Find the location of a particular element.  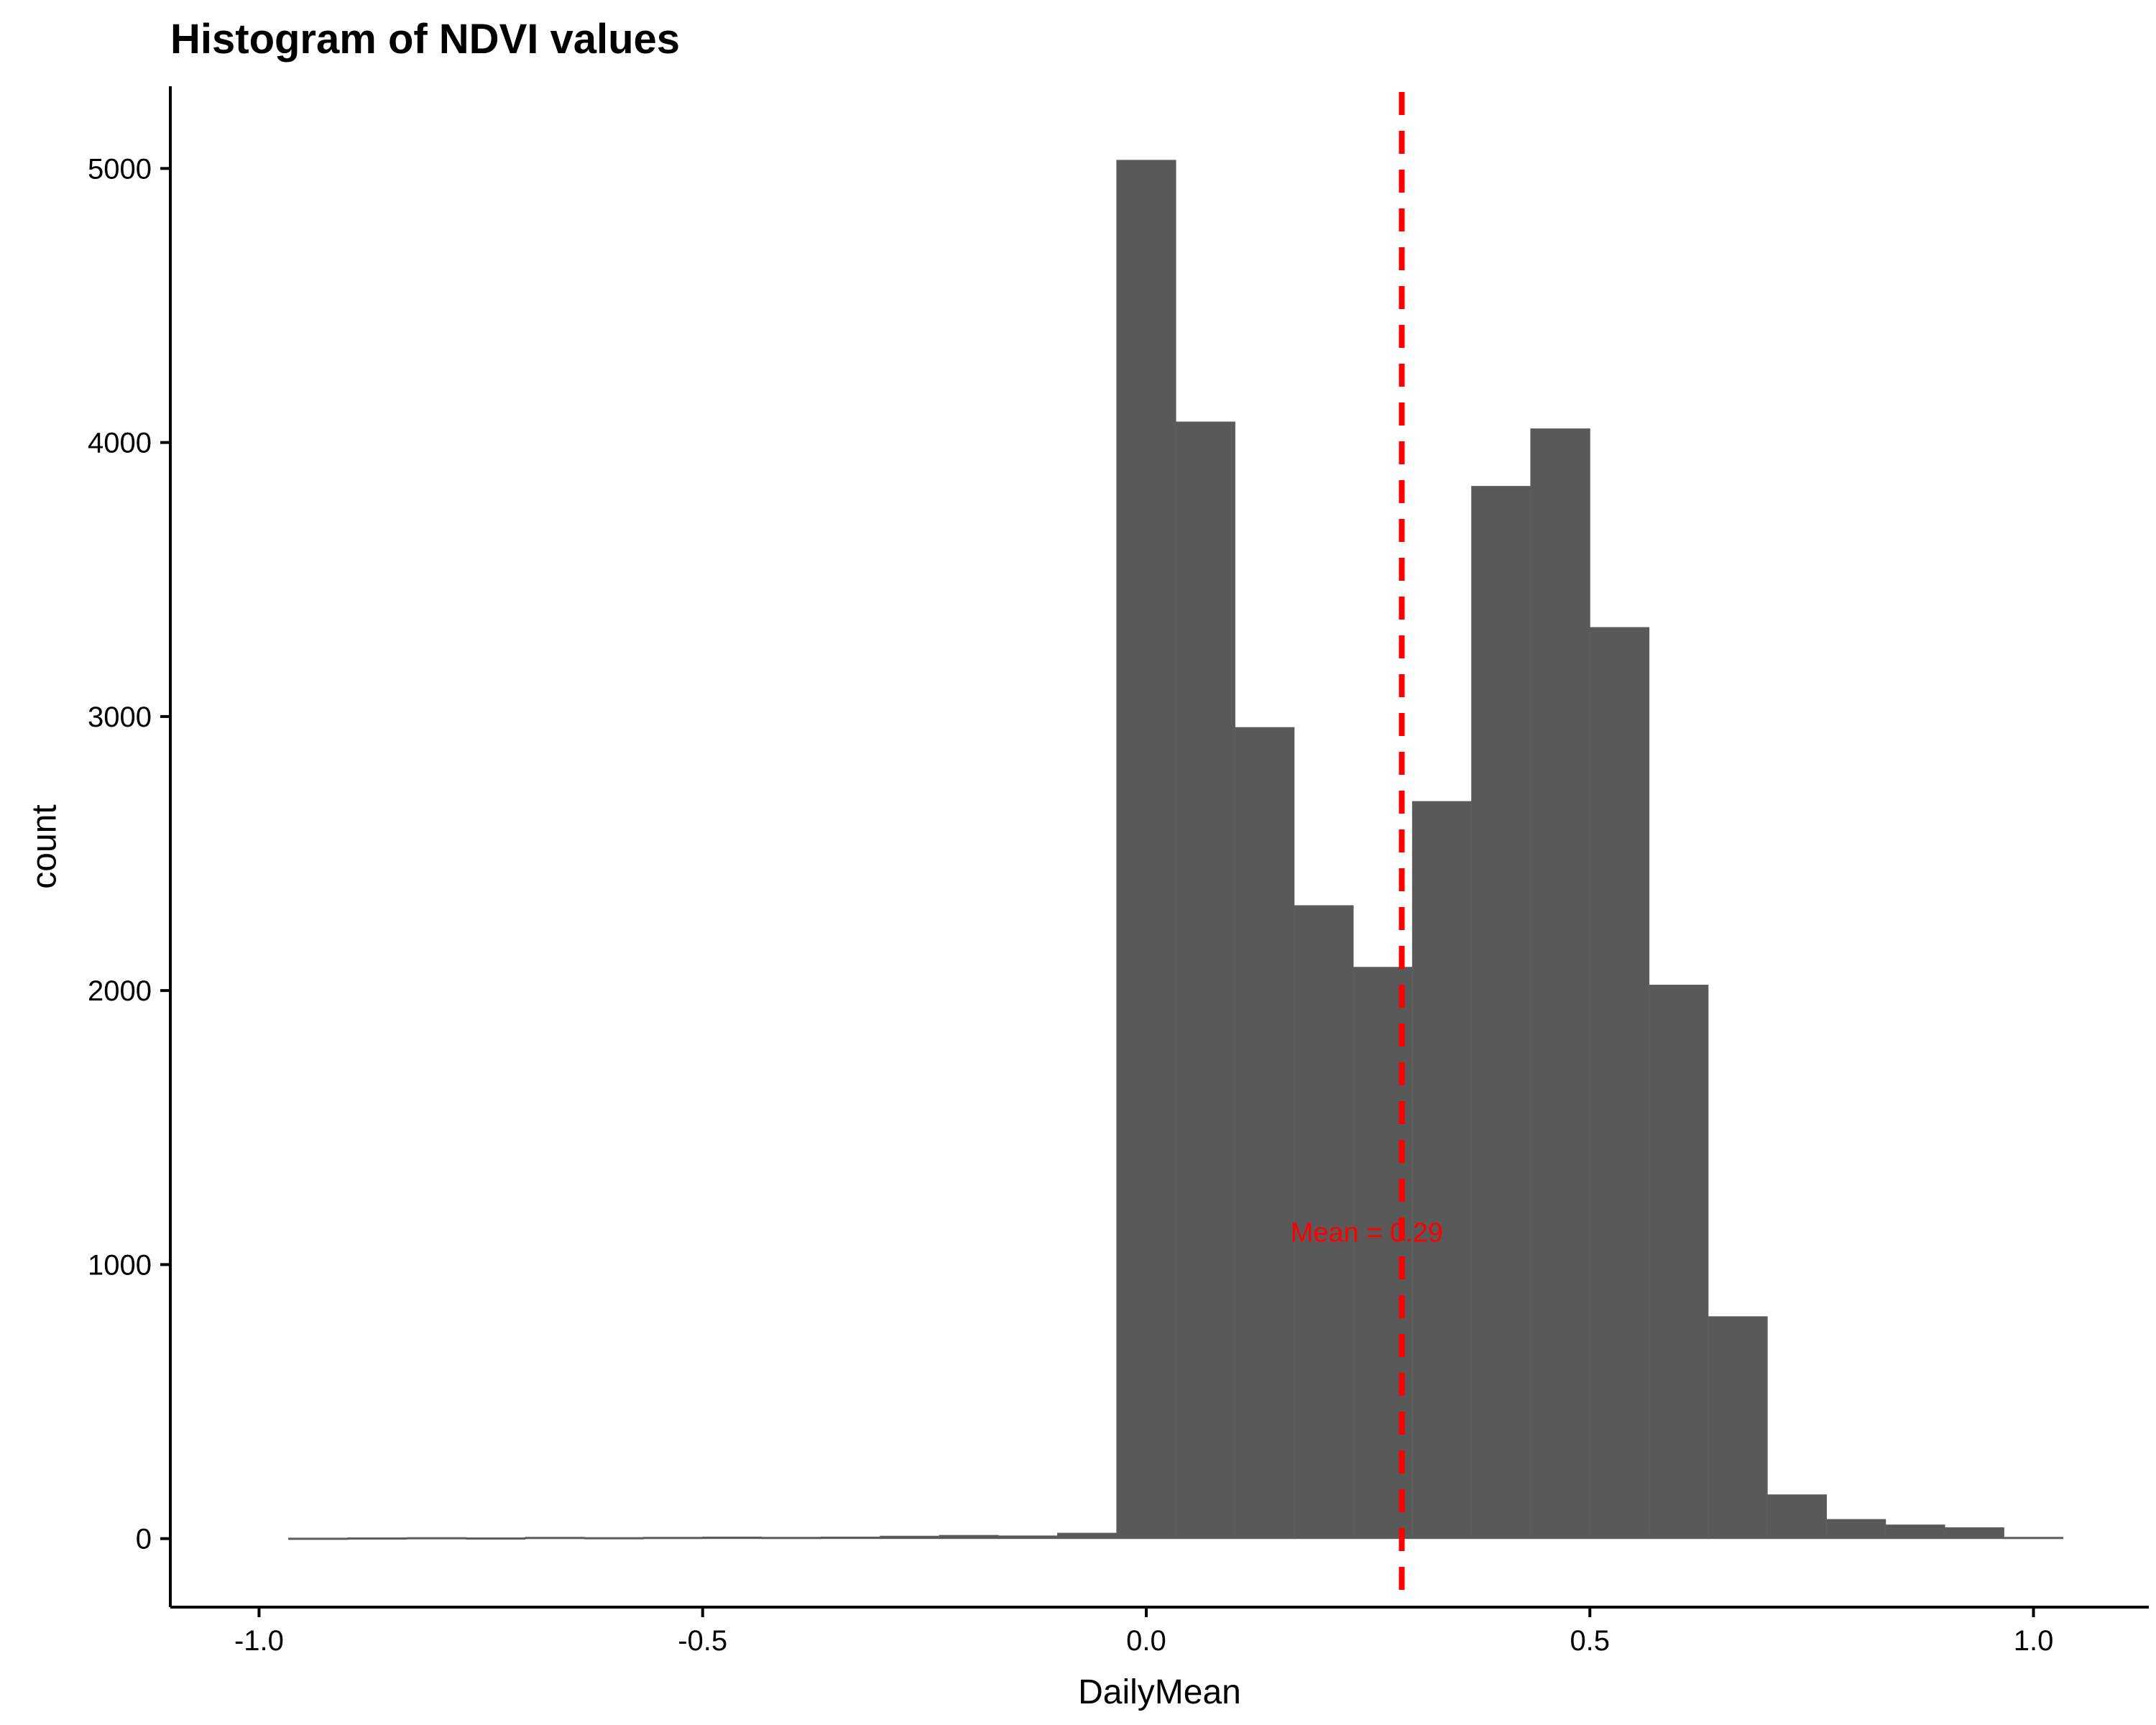

y-tick-label: 5000 is located at coordinates (120, 169).